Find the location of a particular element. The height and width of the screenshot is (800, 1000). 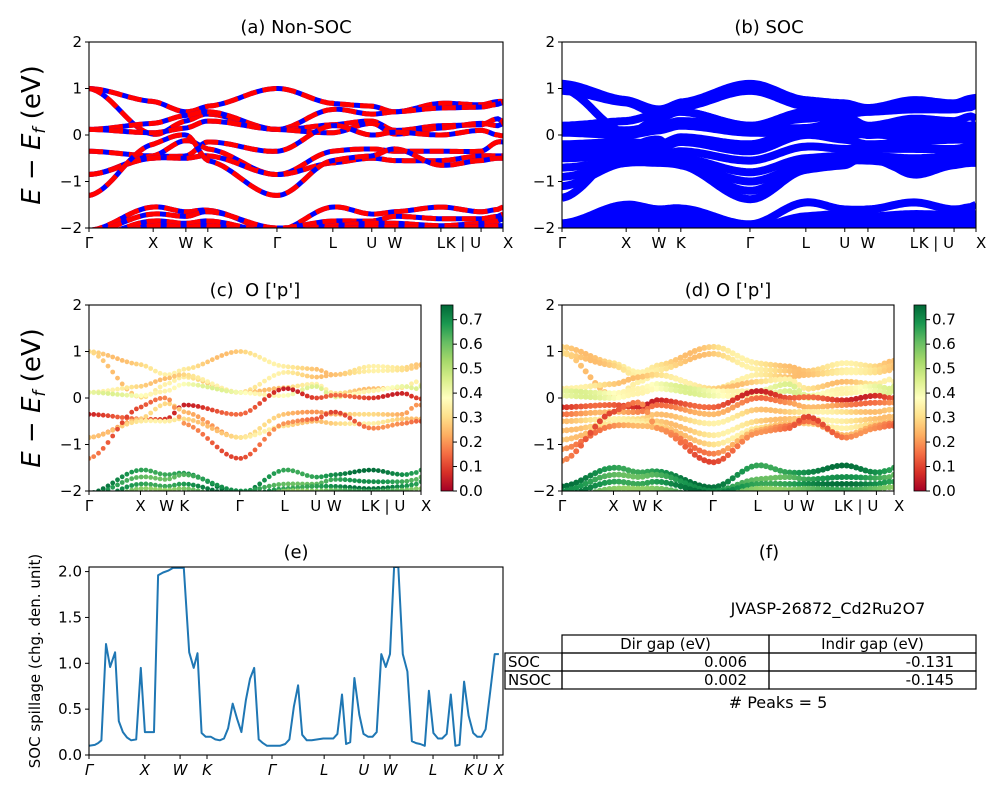

x-tick-label: Γ is located at coordinates (562, 506).